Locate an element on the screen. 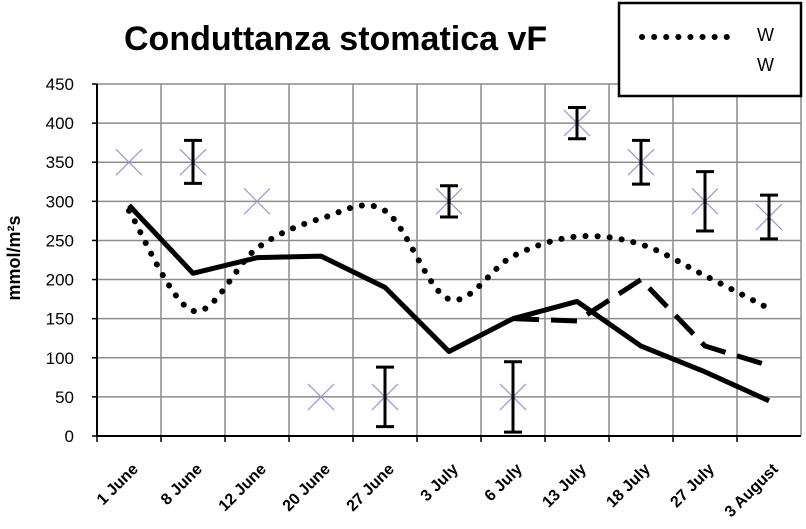  y-tick-label: 50 is located at coordinates (64, 397).